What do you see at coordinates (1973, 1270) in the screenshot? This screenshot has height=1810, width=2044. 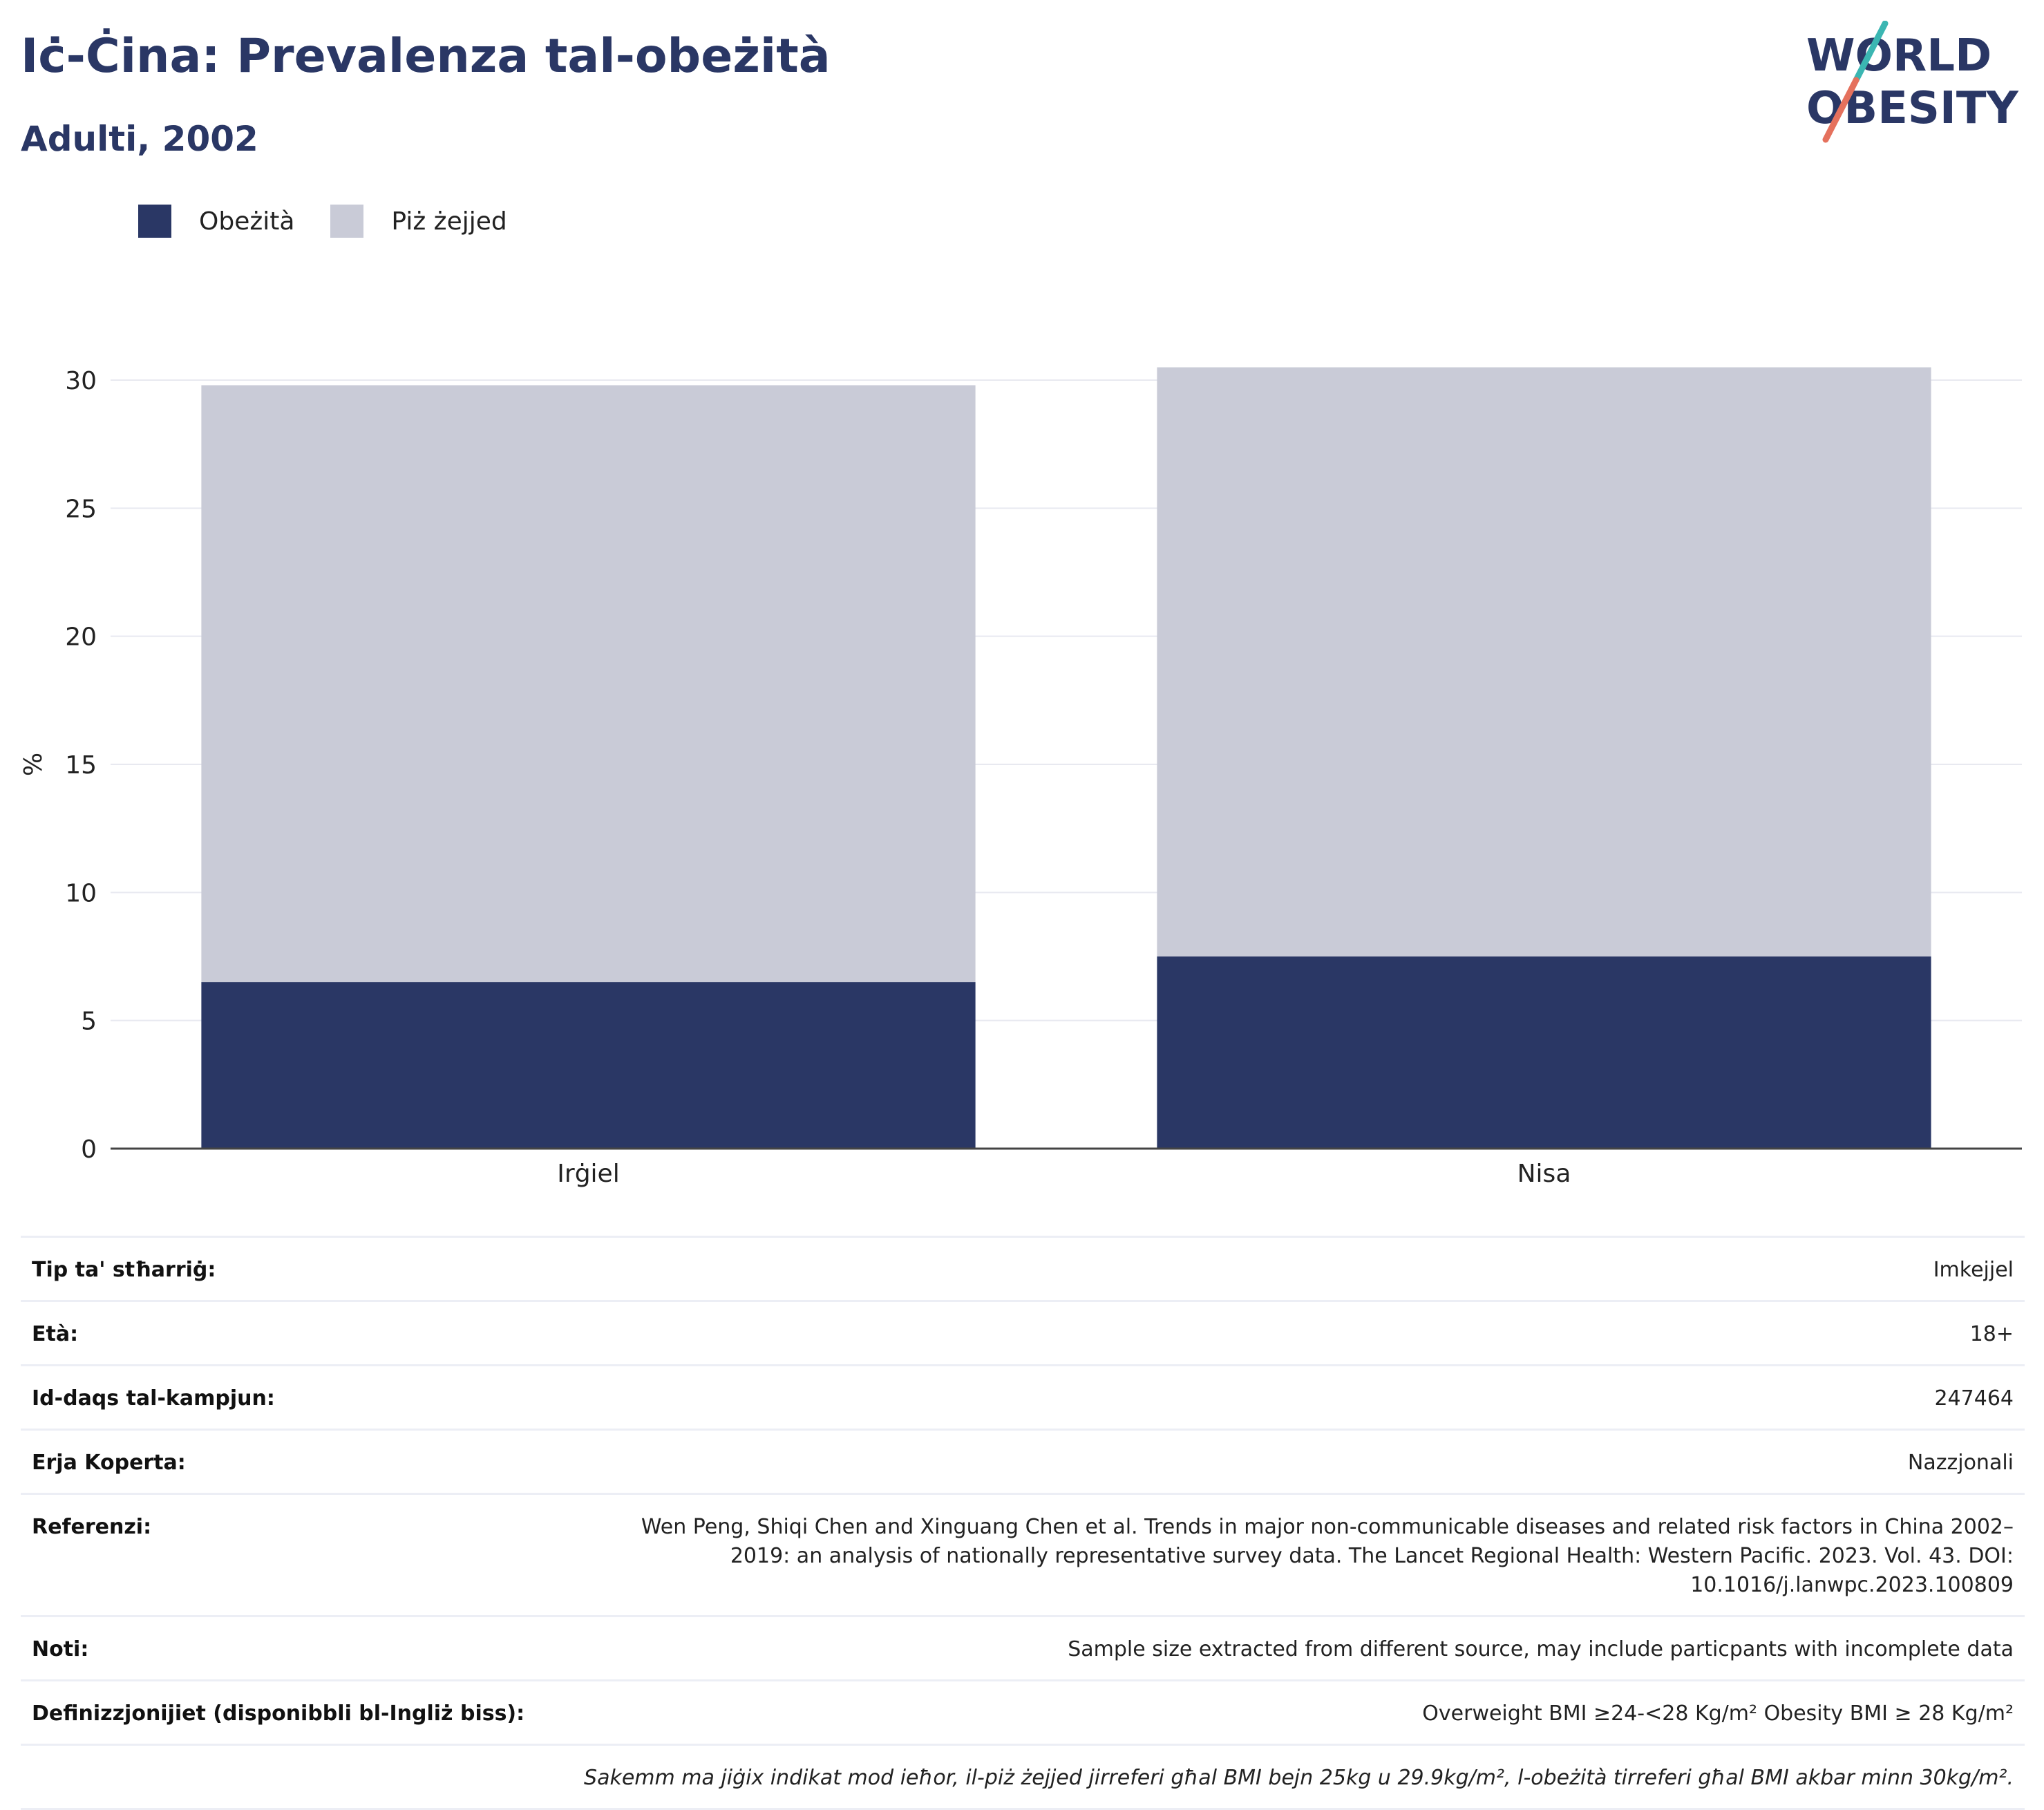 I see `info-value: Imkejjel` at bounding box center [1973, 1270].